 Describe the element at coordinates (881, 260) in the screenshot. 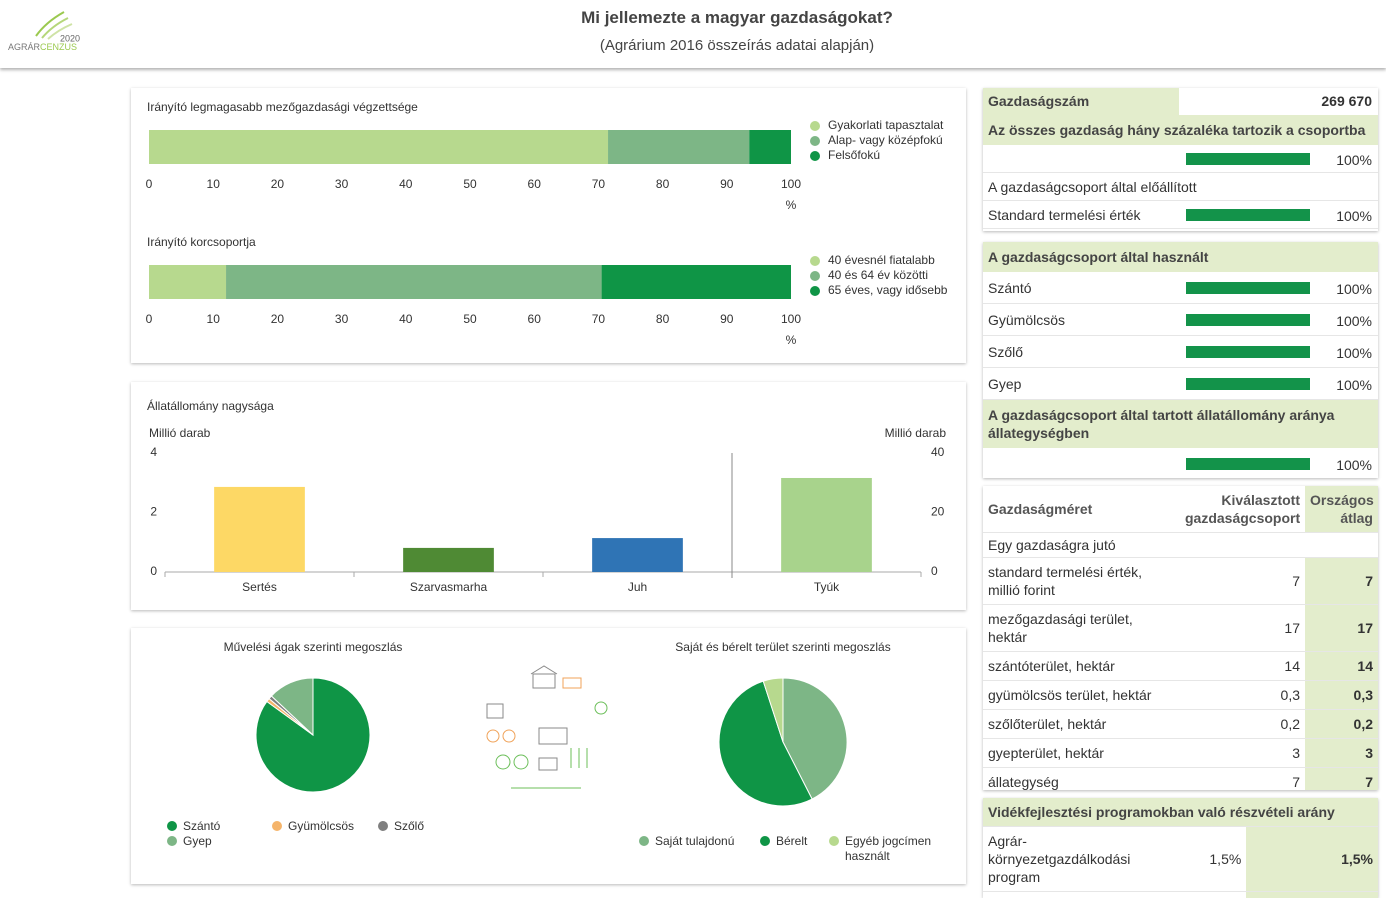

I see `legend-label: 40 évesnél fiatalabb` at that location.